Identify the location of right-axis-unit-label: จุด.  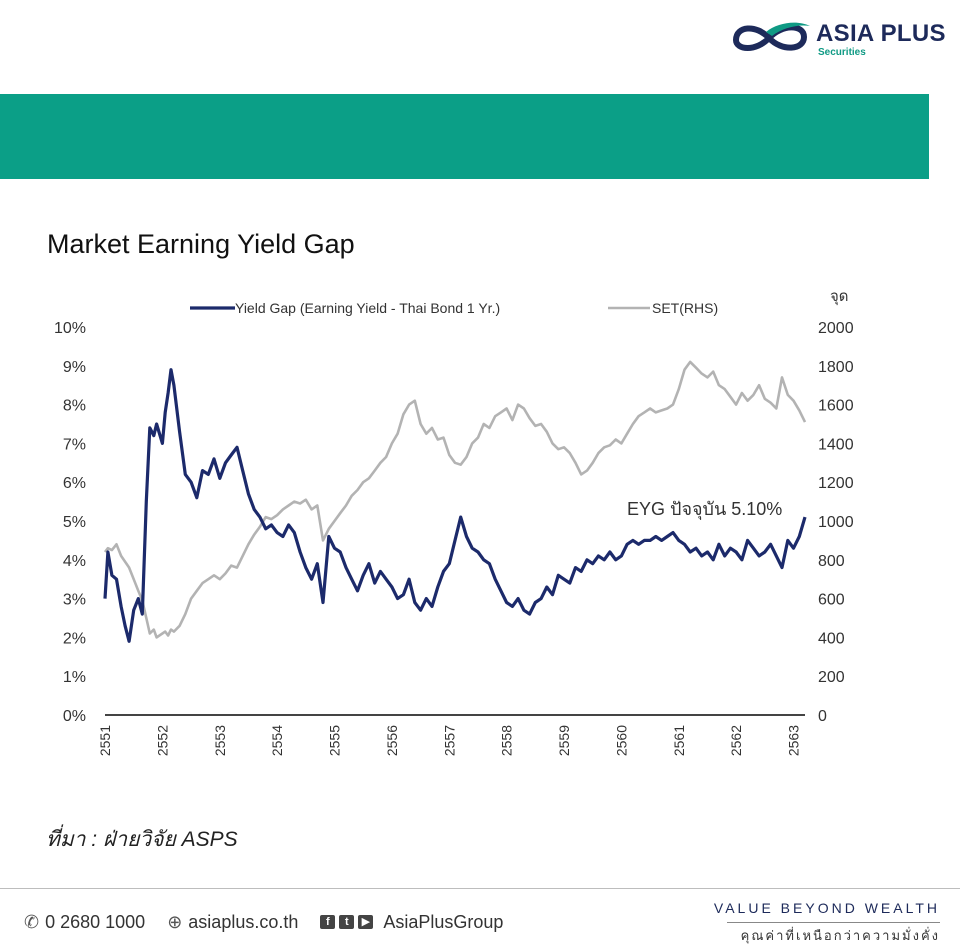
(839, 297).